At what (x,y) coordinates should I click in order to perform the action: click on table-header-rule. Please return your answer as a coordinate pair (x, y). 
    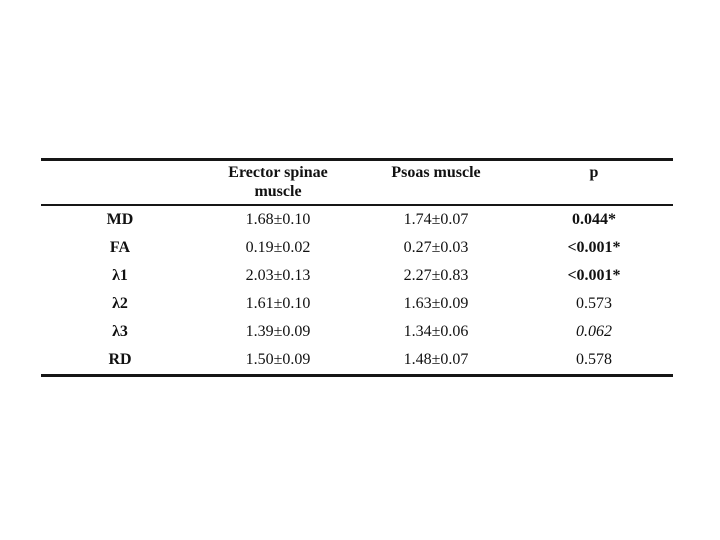
    Looking at the image, I should click on (357, 204).